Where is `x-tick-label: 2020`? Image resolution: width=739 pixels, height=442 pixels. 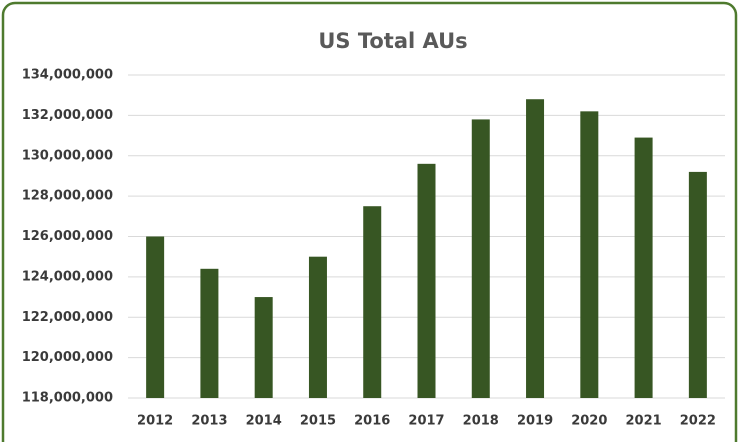 x-tick-label: 2020 is located at coordinates (589, 421).